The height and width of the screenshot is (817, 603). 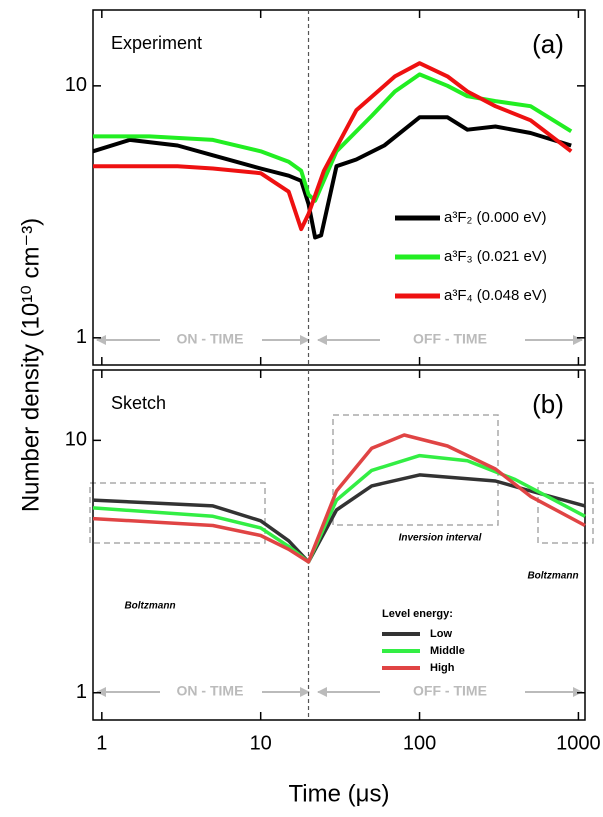 What do you see at coordinates (419, 743) in the screenshot?
I see `x-tick-label: 100` at bounding box center [419, 743].